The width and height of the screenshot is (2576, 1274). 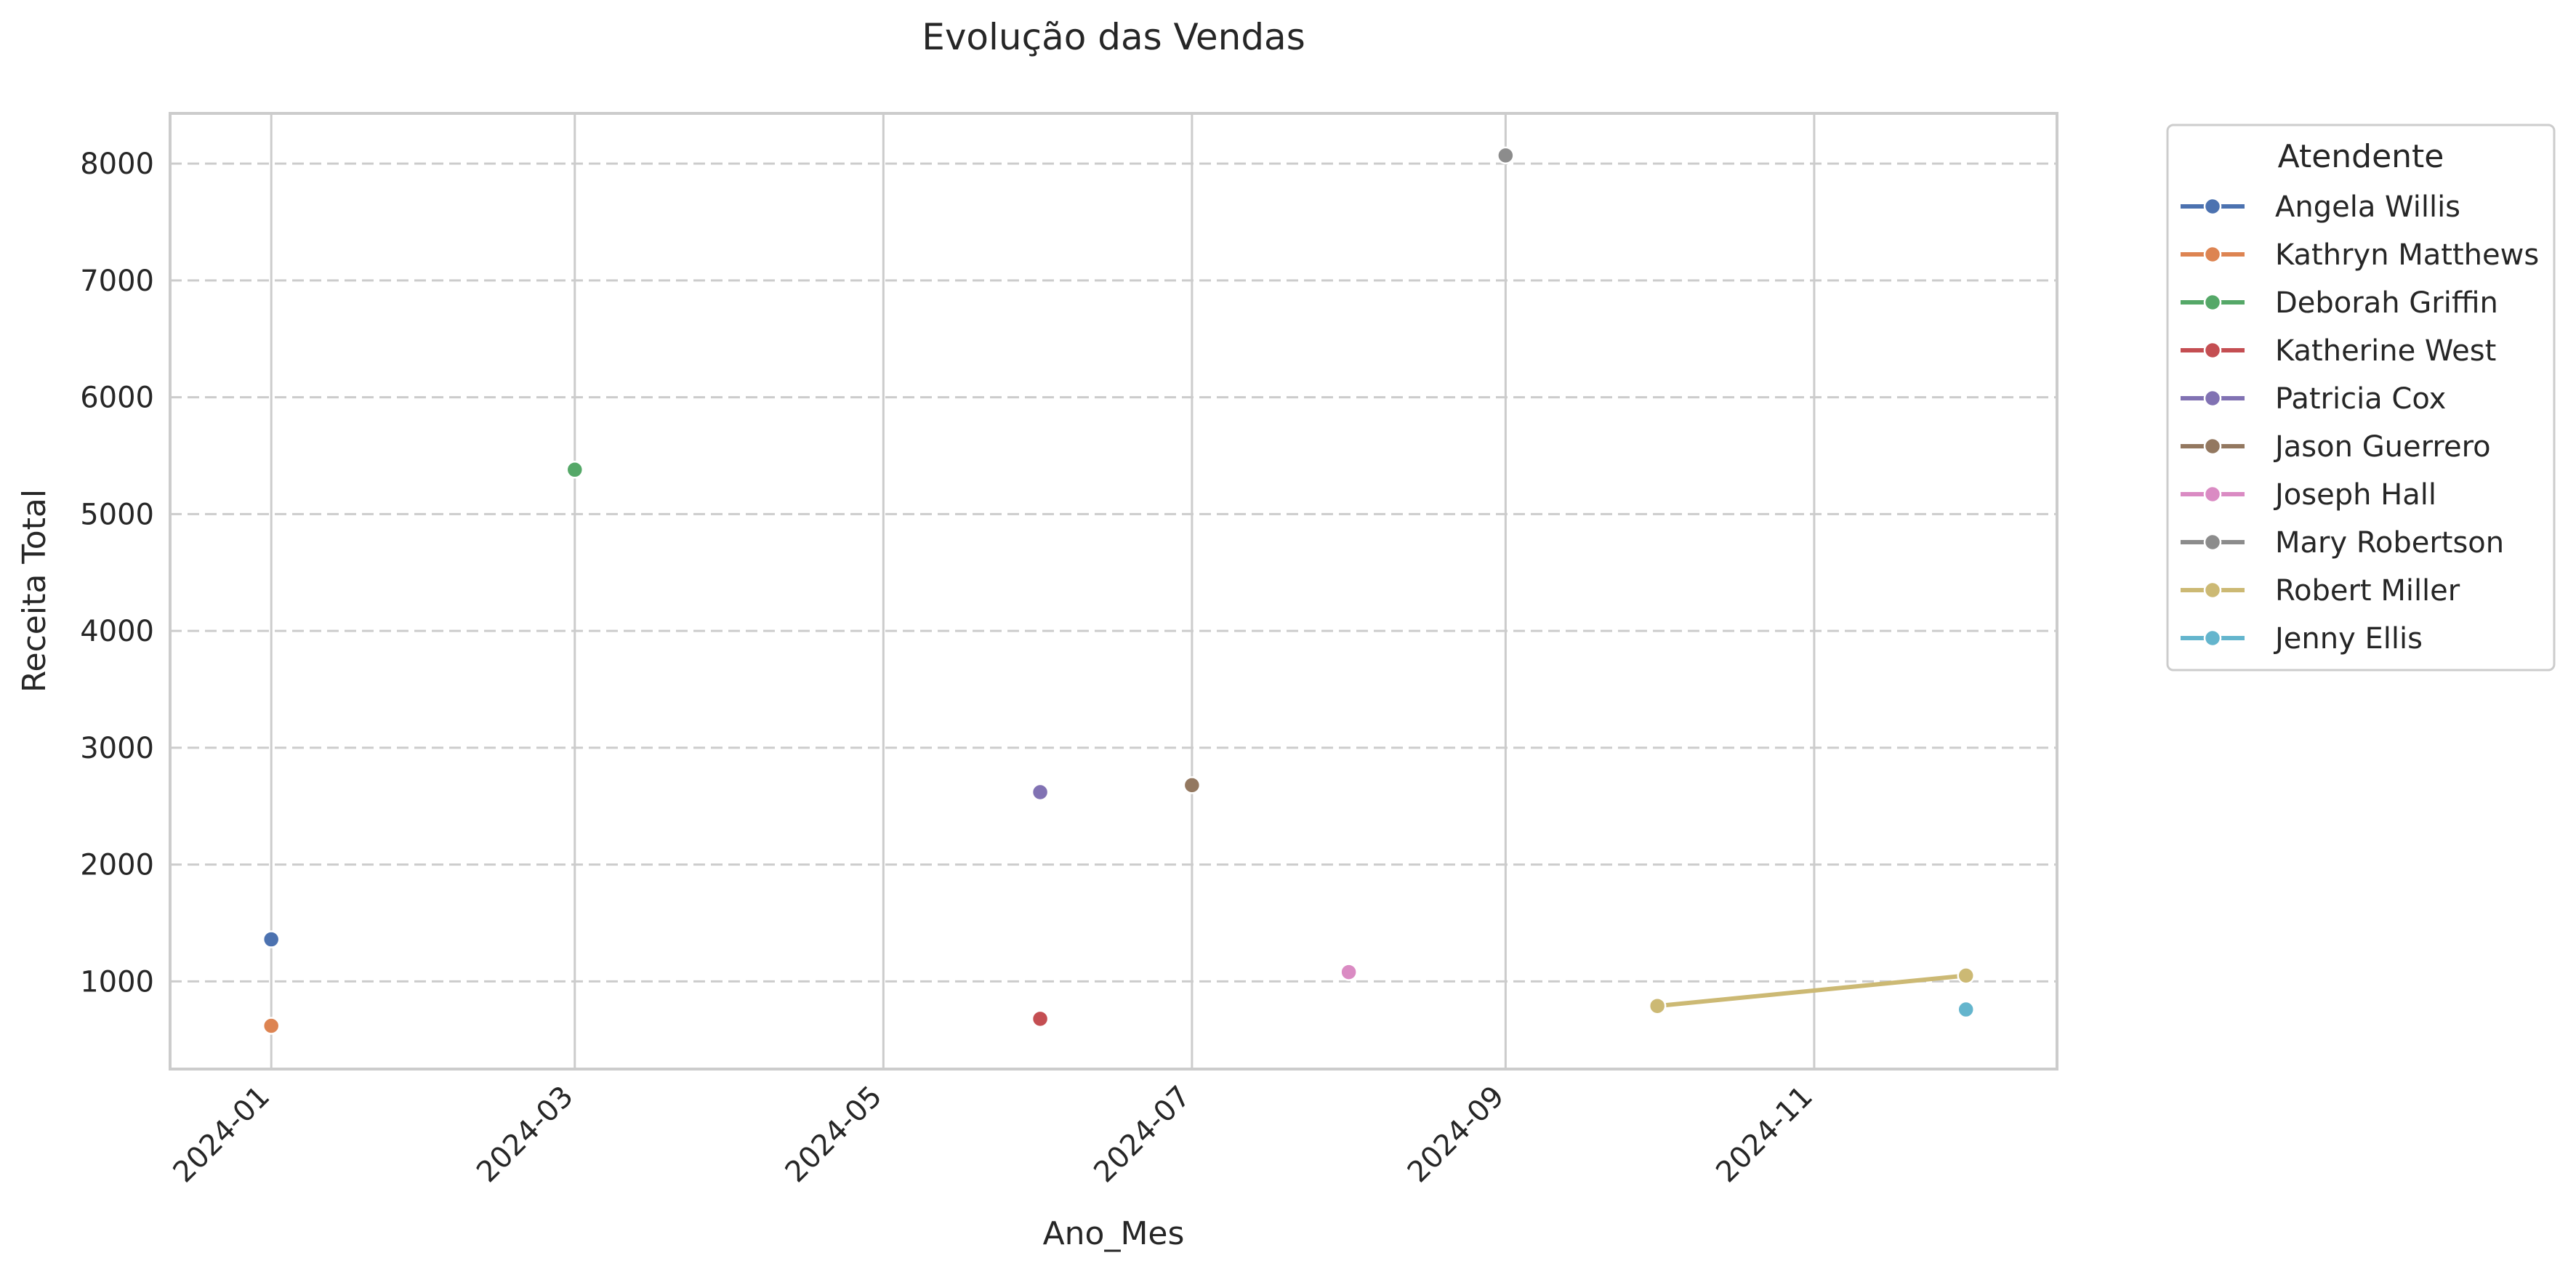 I want to click on series-robert-miller, so click(x=1811, y=991).